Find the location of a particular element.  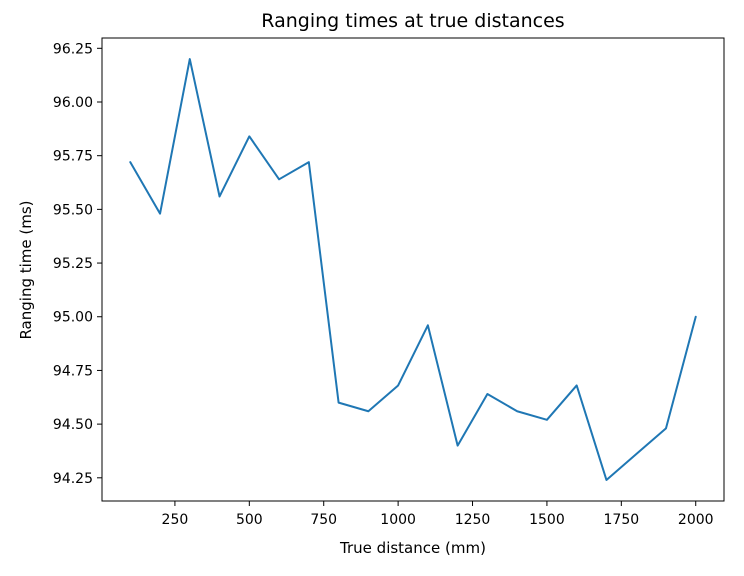

y-tick-label: 95.75 is located at coordinates (73, 157).